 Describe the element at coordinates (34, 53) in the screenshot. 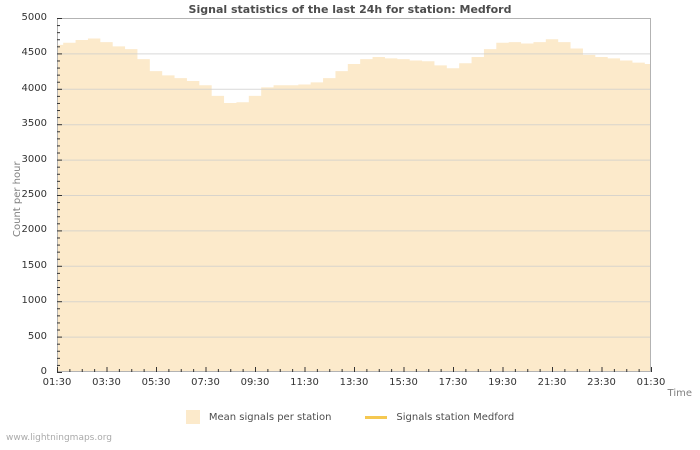

I see `y-axis-tick-label: 4500` at that location.